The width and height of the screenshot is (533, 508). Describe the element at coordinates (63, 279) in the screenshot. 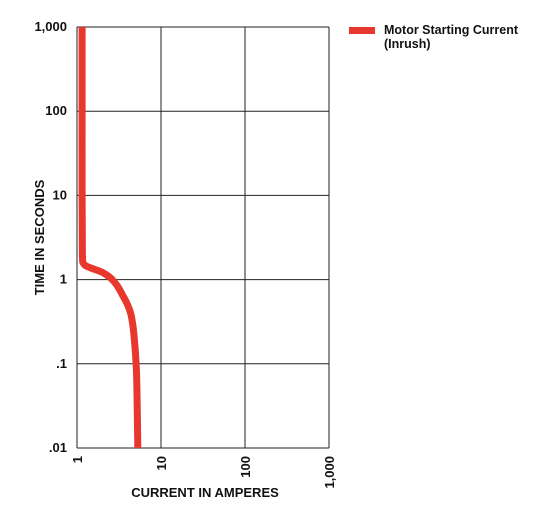

I see `y-tick-label: 1` at that location.